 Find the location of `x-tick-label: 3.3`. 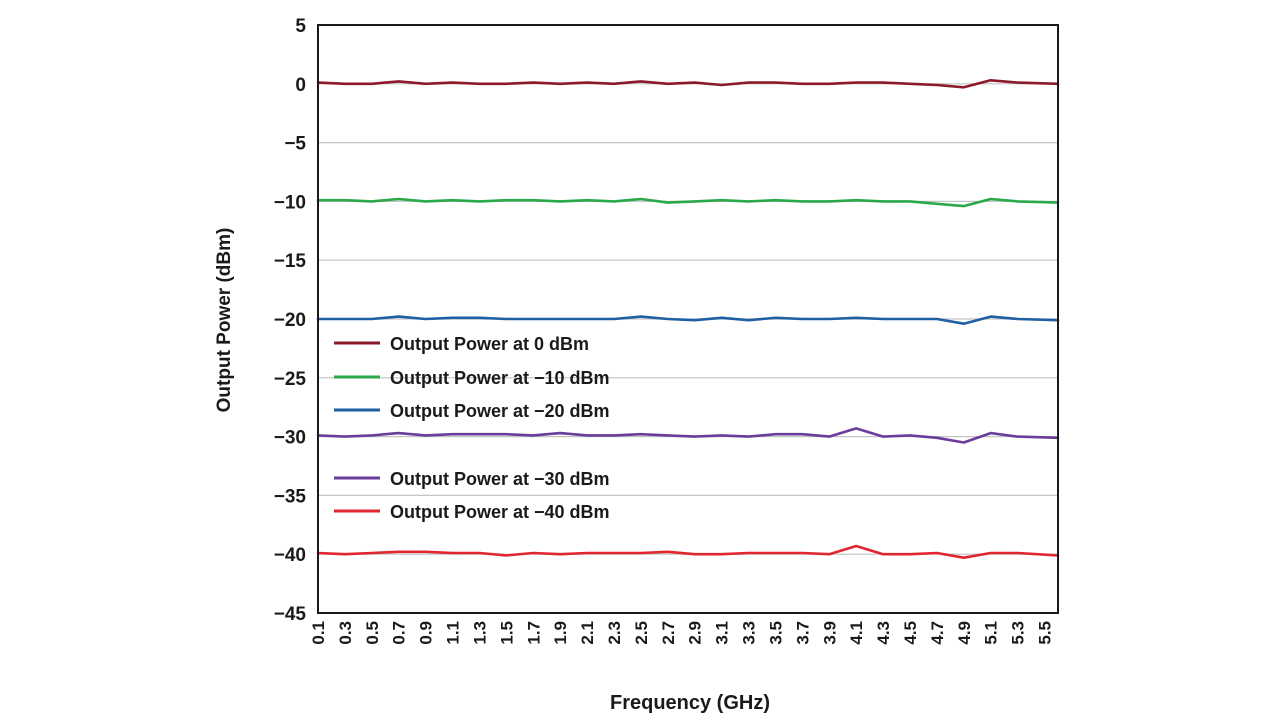

x-tick-label: 3.3 is located at coordinates (749, 633).